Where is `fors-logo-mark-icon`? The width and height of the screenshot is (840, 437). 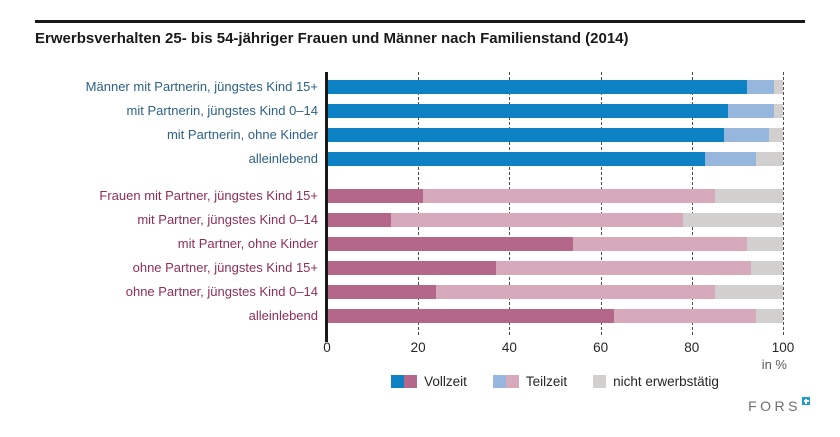
fors-logo-mark-icon is located at coordinates (806, 401).